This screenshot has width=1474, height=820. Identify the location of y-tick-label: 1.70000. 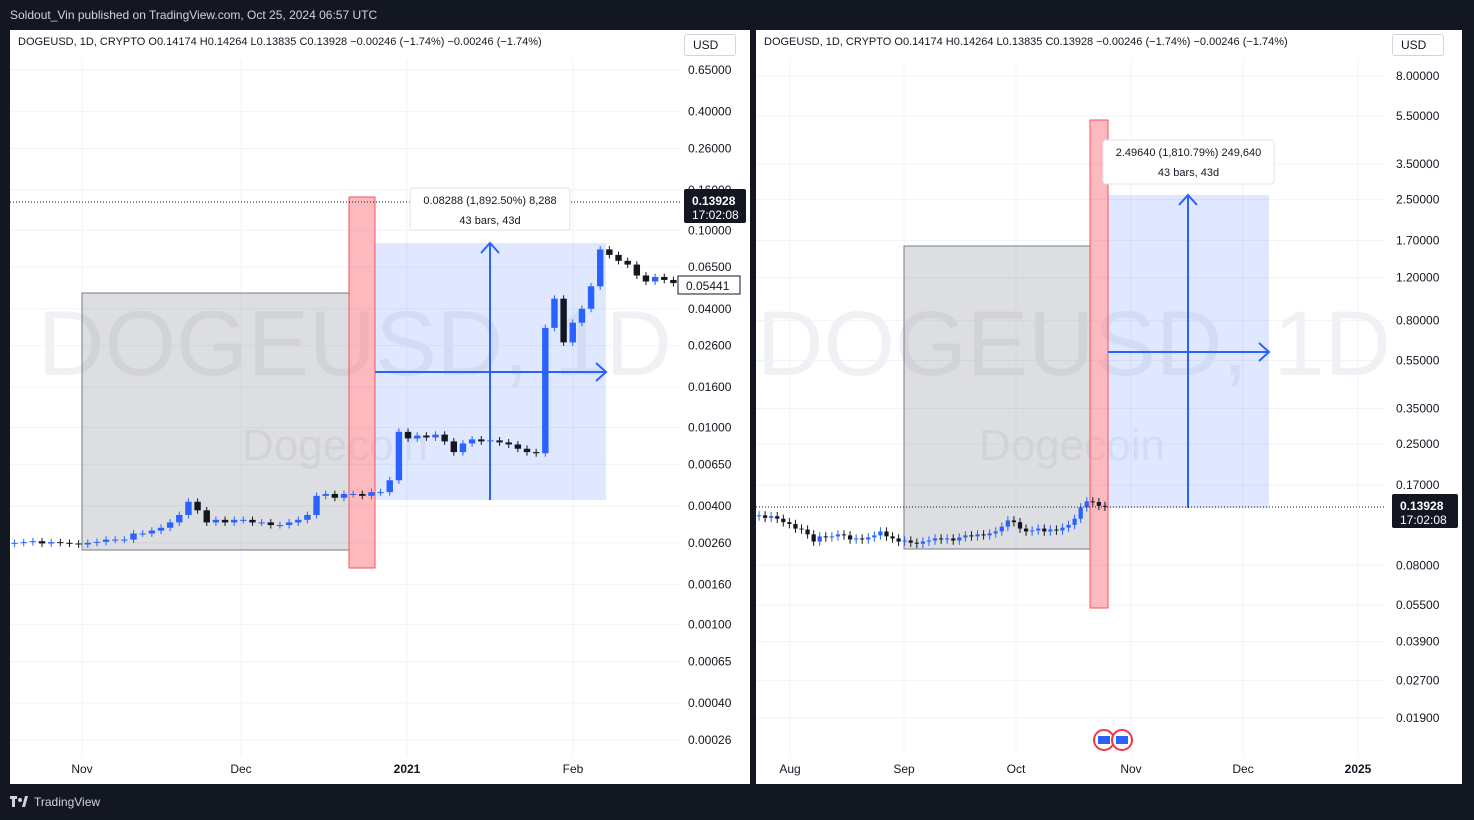
(1418, 241).